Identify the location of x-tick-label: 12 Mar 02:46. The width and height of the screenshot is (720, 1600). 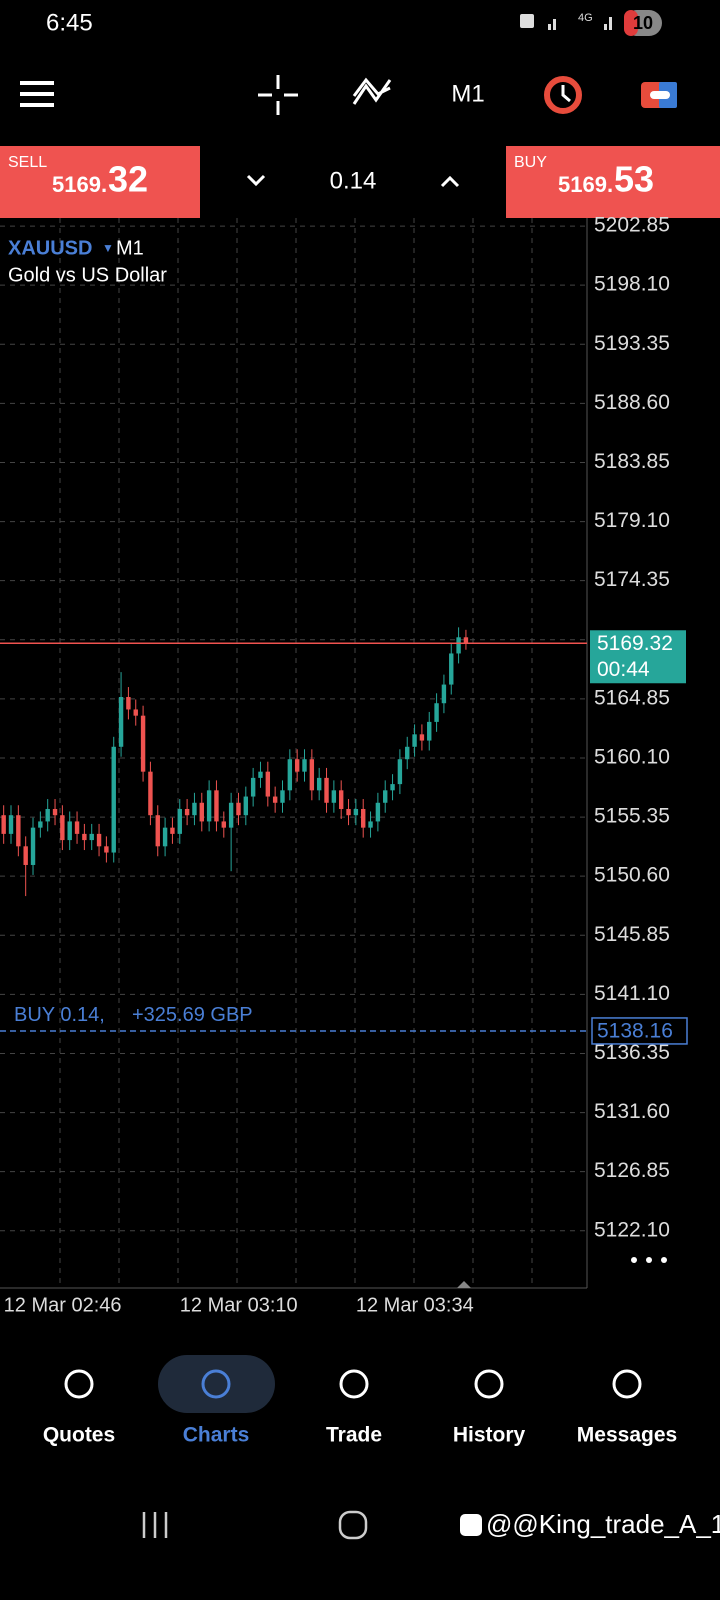
(63, 1305).